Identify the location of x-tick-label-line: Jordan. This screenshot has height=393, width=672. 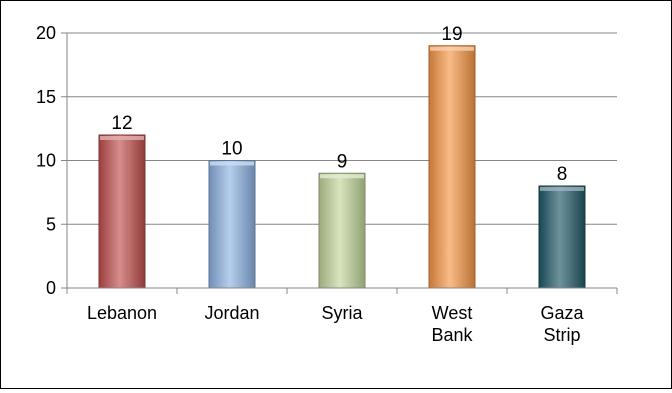
(231, 313).